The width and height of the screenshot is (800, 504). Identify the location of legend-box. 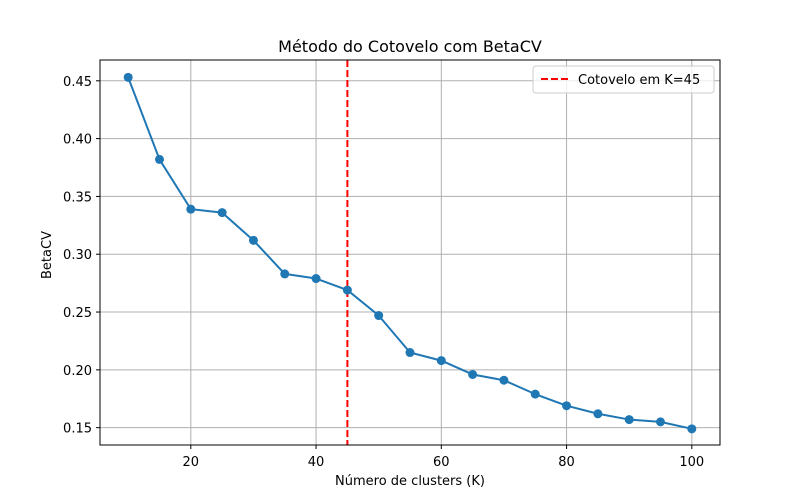
(623, 79).